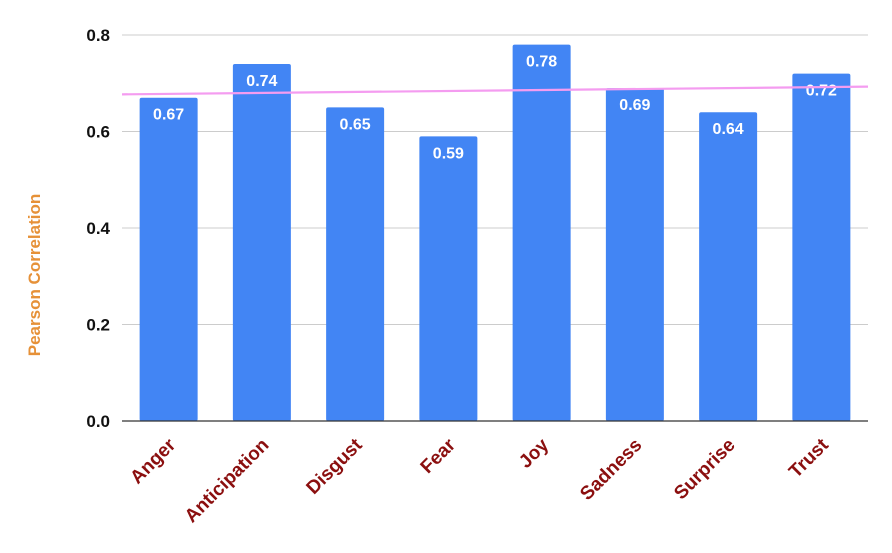 The height and width of the screenshot is (553, 892). What do you see at coordinates (98, 35) in the screenshot?
I see `y-tick-label: 0.8` at bounding box center [98, 35].